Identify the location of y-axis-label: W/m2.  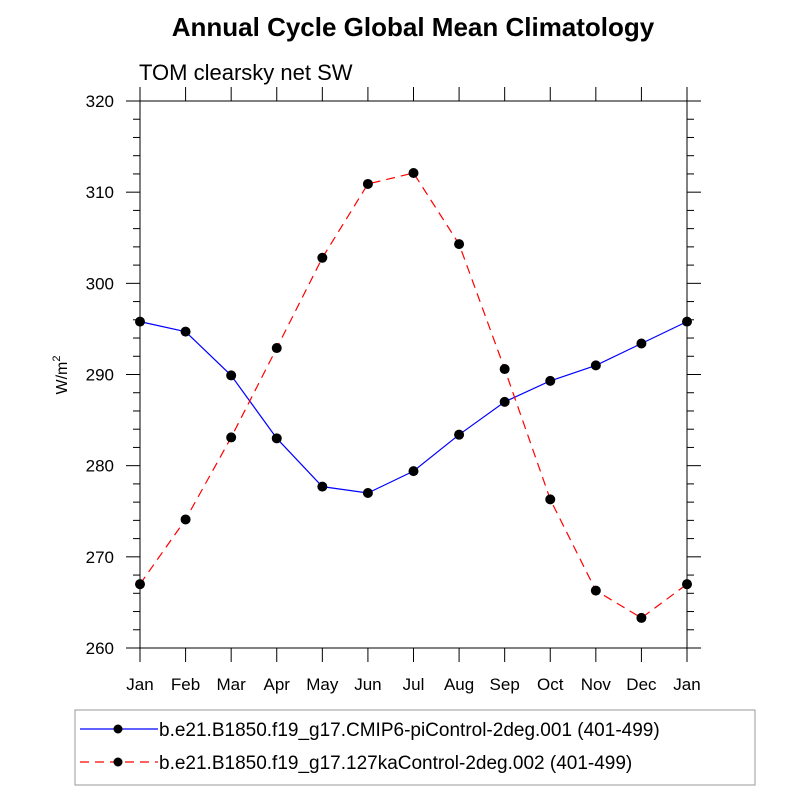
(61, 375).